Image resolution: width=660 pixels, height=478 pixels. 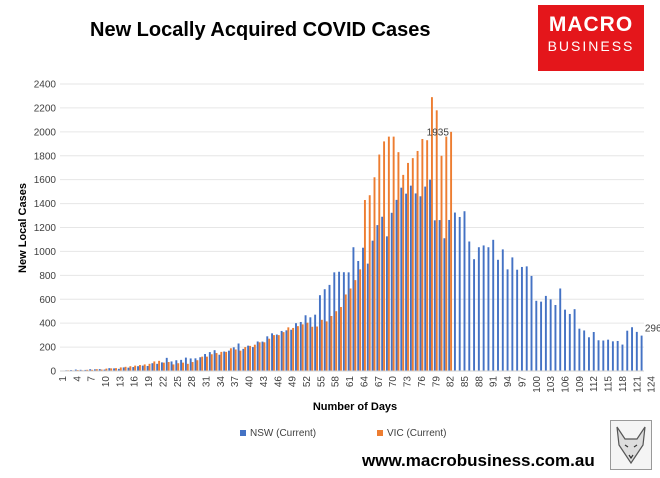 I want to click on x-tick-label: 4, so click(x=77, y=379).